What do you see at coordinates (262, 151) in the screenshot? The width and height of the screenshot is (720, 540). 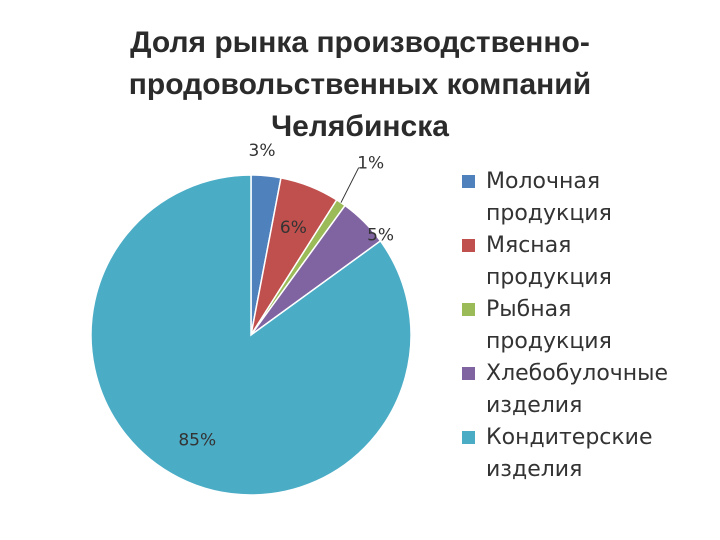 I see `data-label-dairy: 3%` at bounding box center [262, 151].